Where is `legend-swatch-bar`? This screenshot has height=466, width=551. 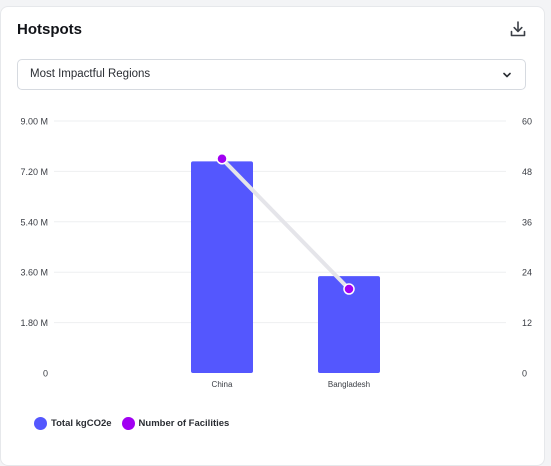
legend-swatch-bar is located at coordinates (40, 423).